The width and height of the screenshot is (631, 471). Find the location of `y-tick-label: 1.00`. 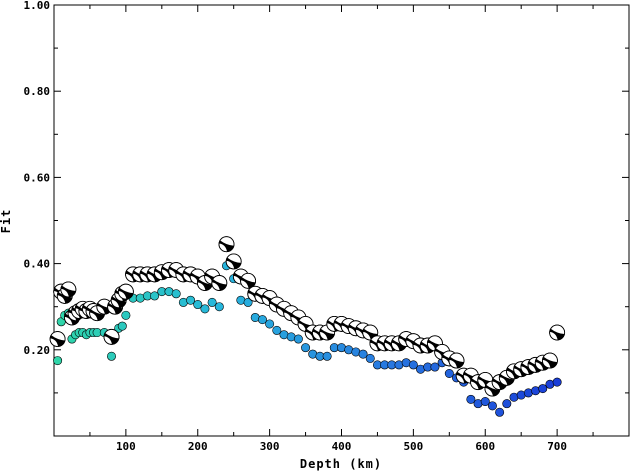

y-tick-label: 1.00 is located at coordinates (37, 6).